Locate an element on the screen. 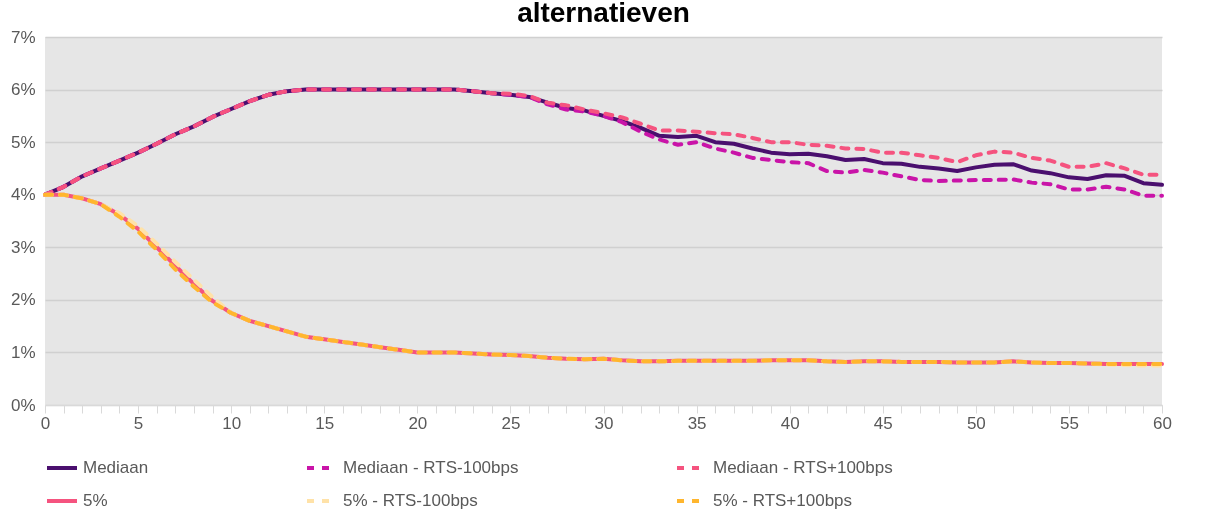 The image size is (1207, 521). x-tick-label: 20 is located at coordinates (418, 423).